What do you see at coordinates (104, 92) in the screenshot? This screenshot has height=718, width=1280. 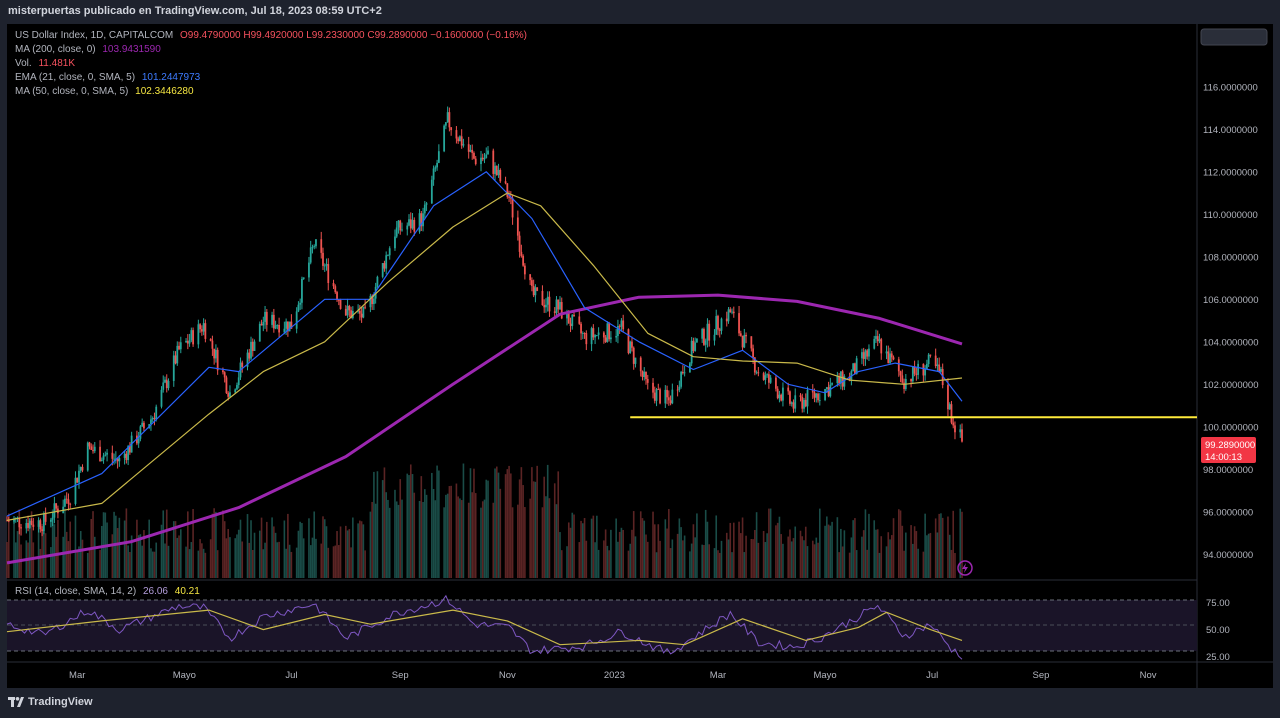 I see `legend-ma50-row: MA (50, close, 0, SMA, 5) 102.3446280` at bounding box center [104, 92].